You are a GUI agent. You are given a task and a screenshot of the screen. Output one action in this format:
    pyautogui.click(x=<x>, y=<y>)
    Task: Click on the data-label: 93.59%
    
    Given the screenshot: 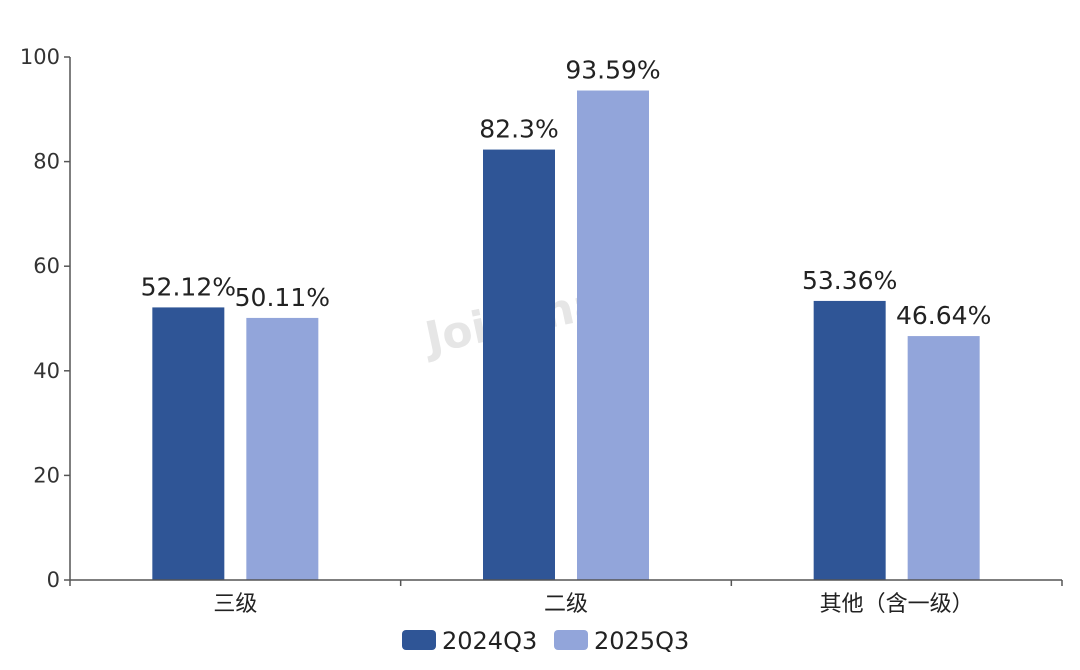 What is the action you would take?
    pyautogui.click(x=612, y=70)
    